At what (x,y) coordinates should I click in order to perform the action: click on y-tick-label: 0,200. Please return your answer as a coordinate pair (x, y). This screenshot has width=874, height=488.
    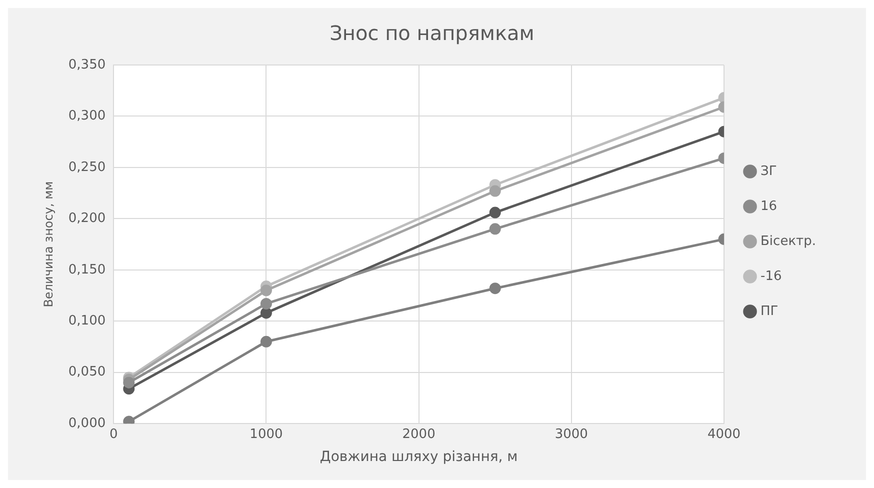
    Looking at the image, I should click on (87, 218).